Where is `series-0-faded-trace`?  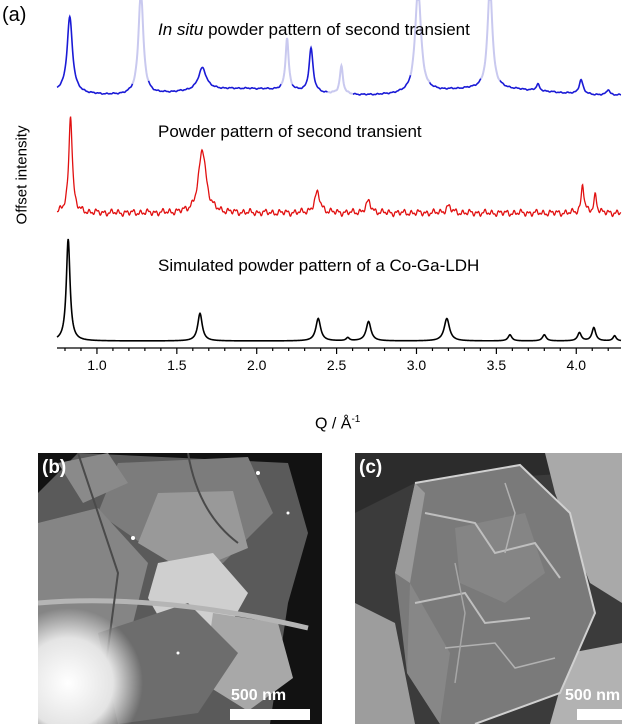 series-0-faded-trace is located at coordinates (315, 47).